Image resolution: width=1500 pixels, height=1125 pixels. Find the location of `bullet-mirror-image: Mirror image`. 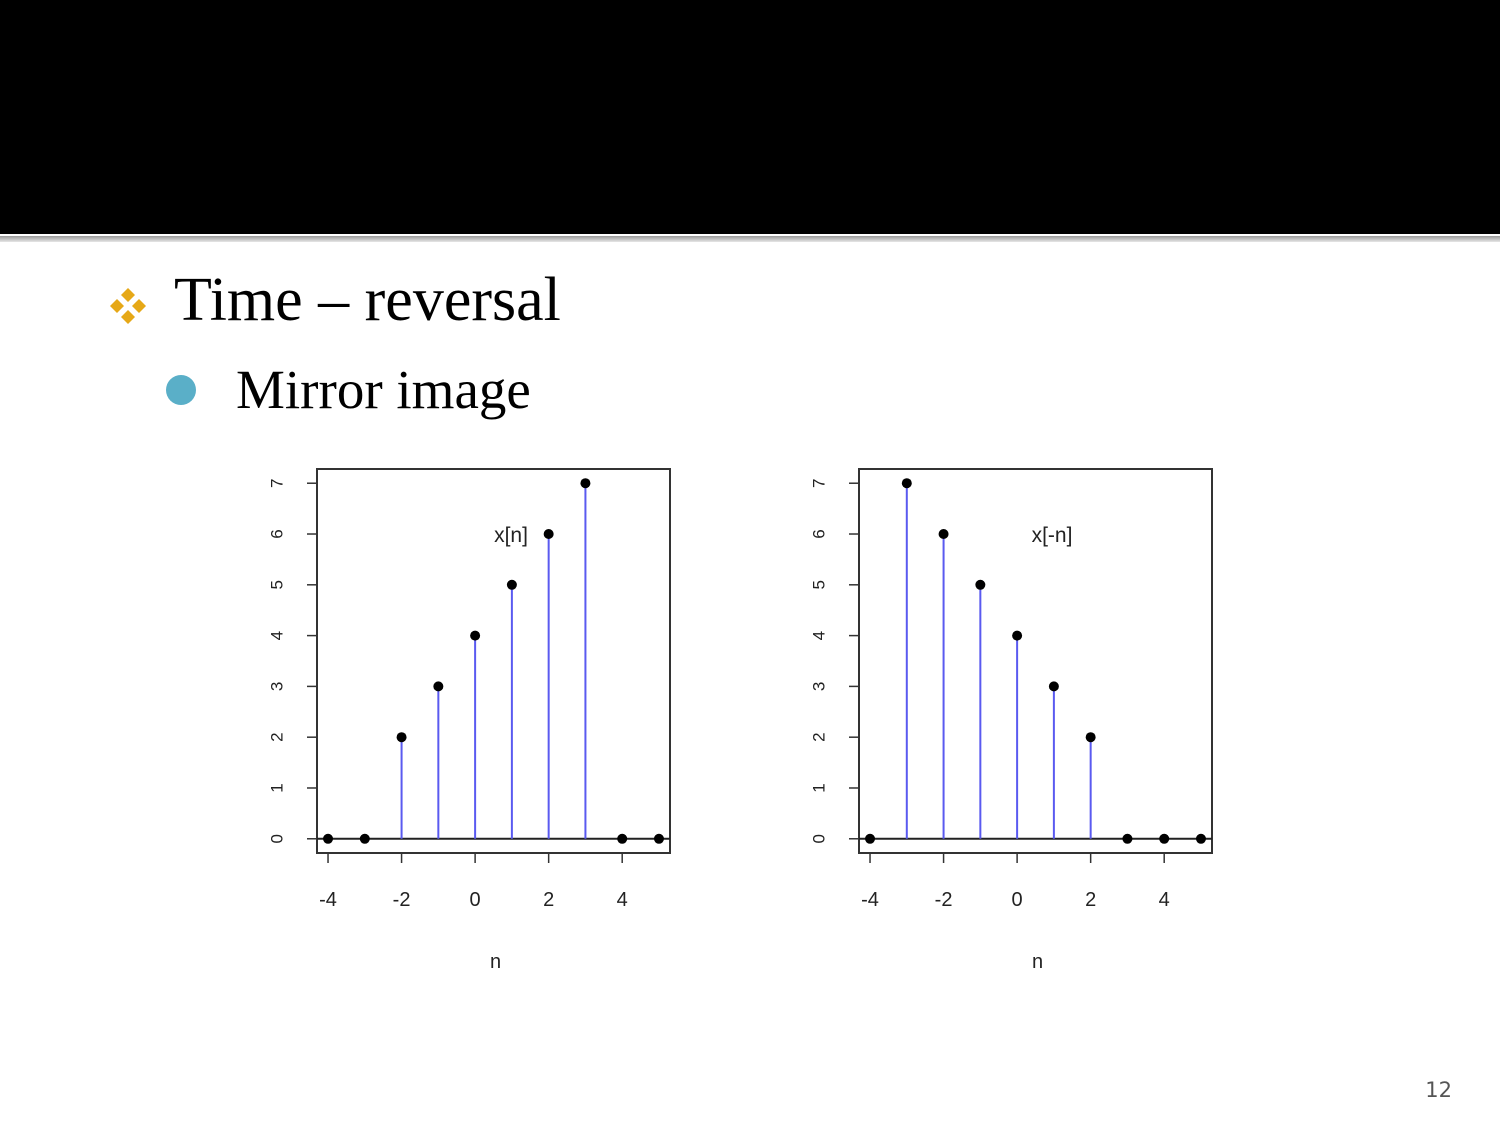

bullet-mirror-image: Mirror image is located at coordinates (383, 389).